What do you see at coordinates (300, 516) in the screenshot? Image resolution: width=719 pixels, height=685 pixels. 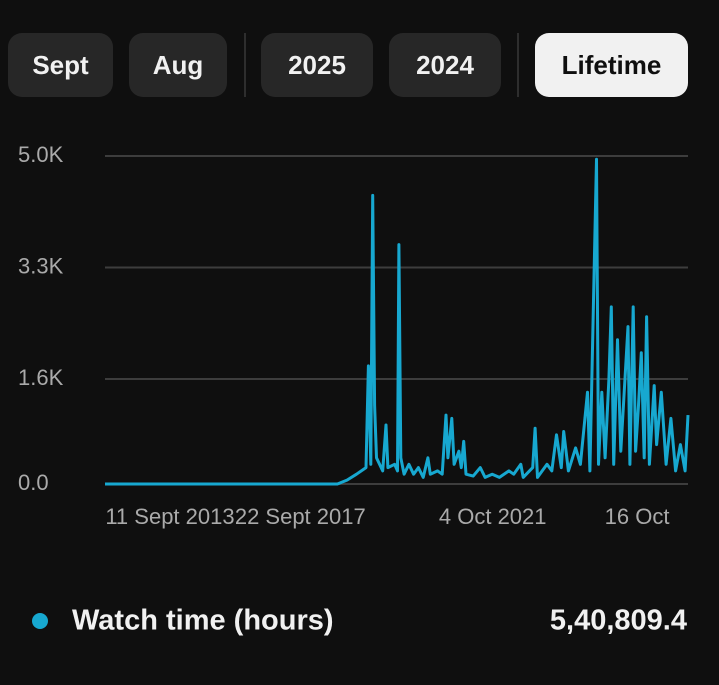 I see `x-tick-label: 22 Sept 2017` at bounding box center [300, 516].